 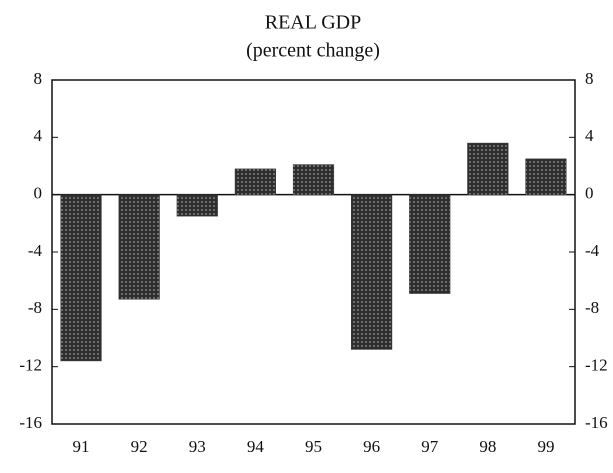 What do you see at coordinates (139, 446) in the screenshot?
I see `x-tick-label: 92` at bounding box center [139, 446].